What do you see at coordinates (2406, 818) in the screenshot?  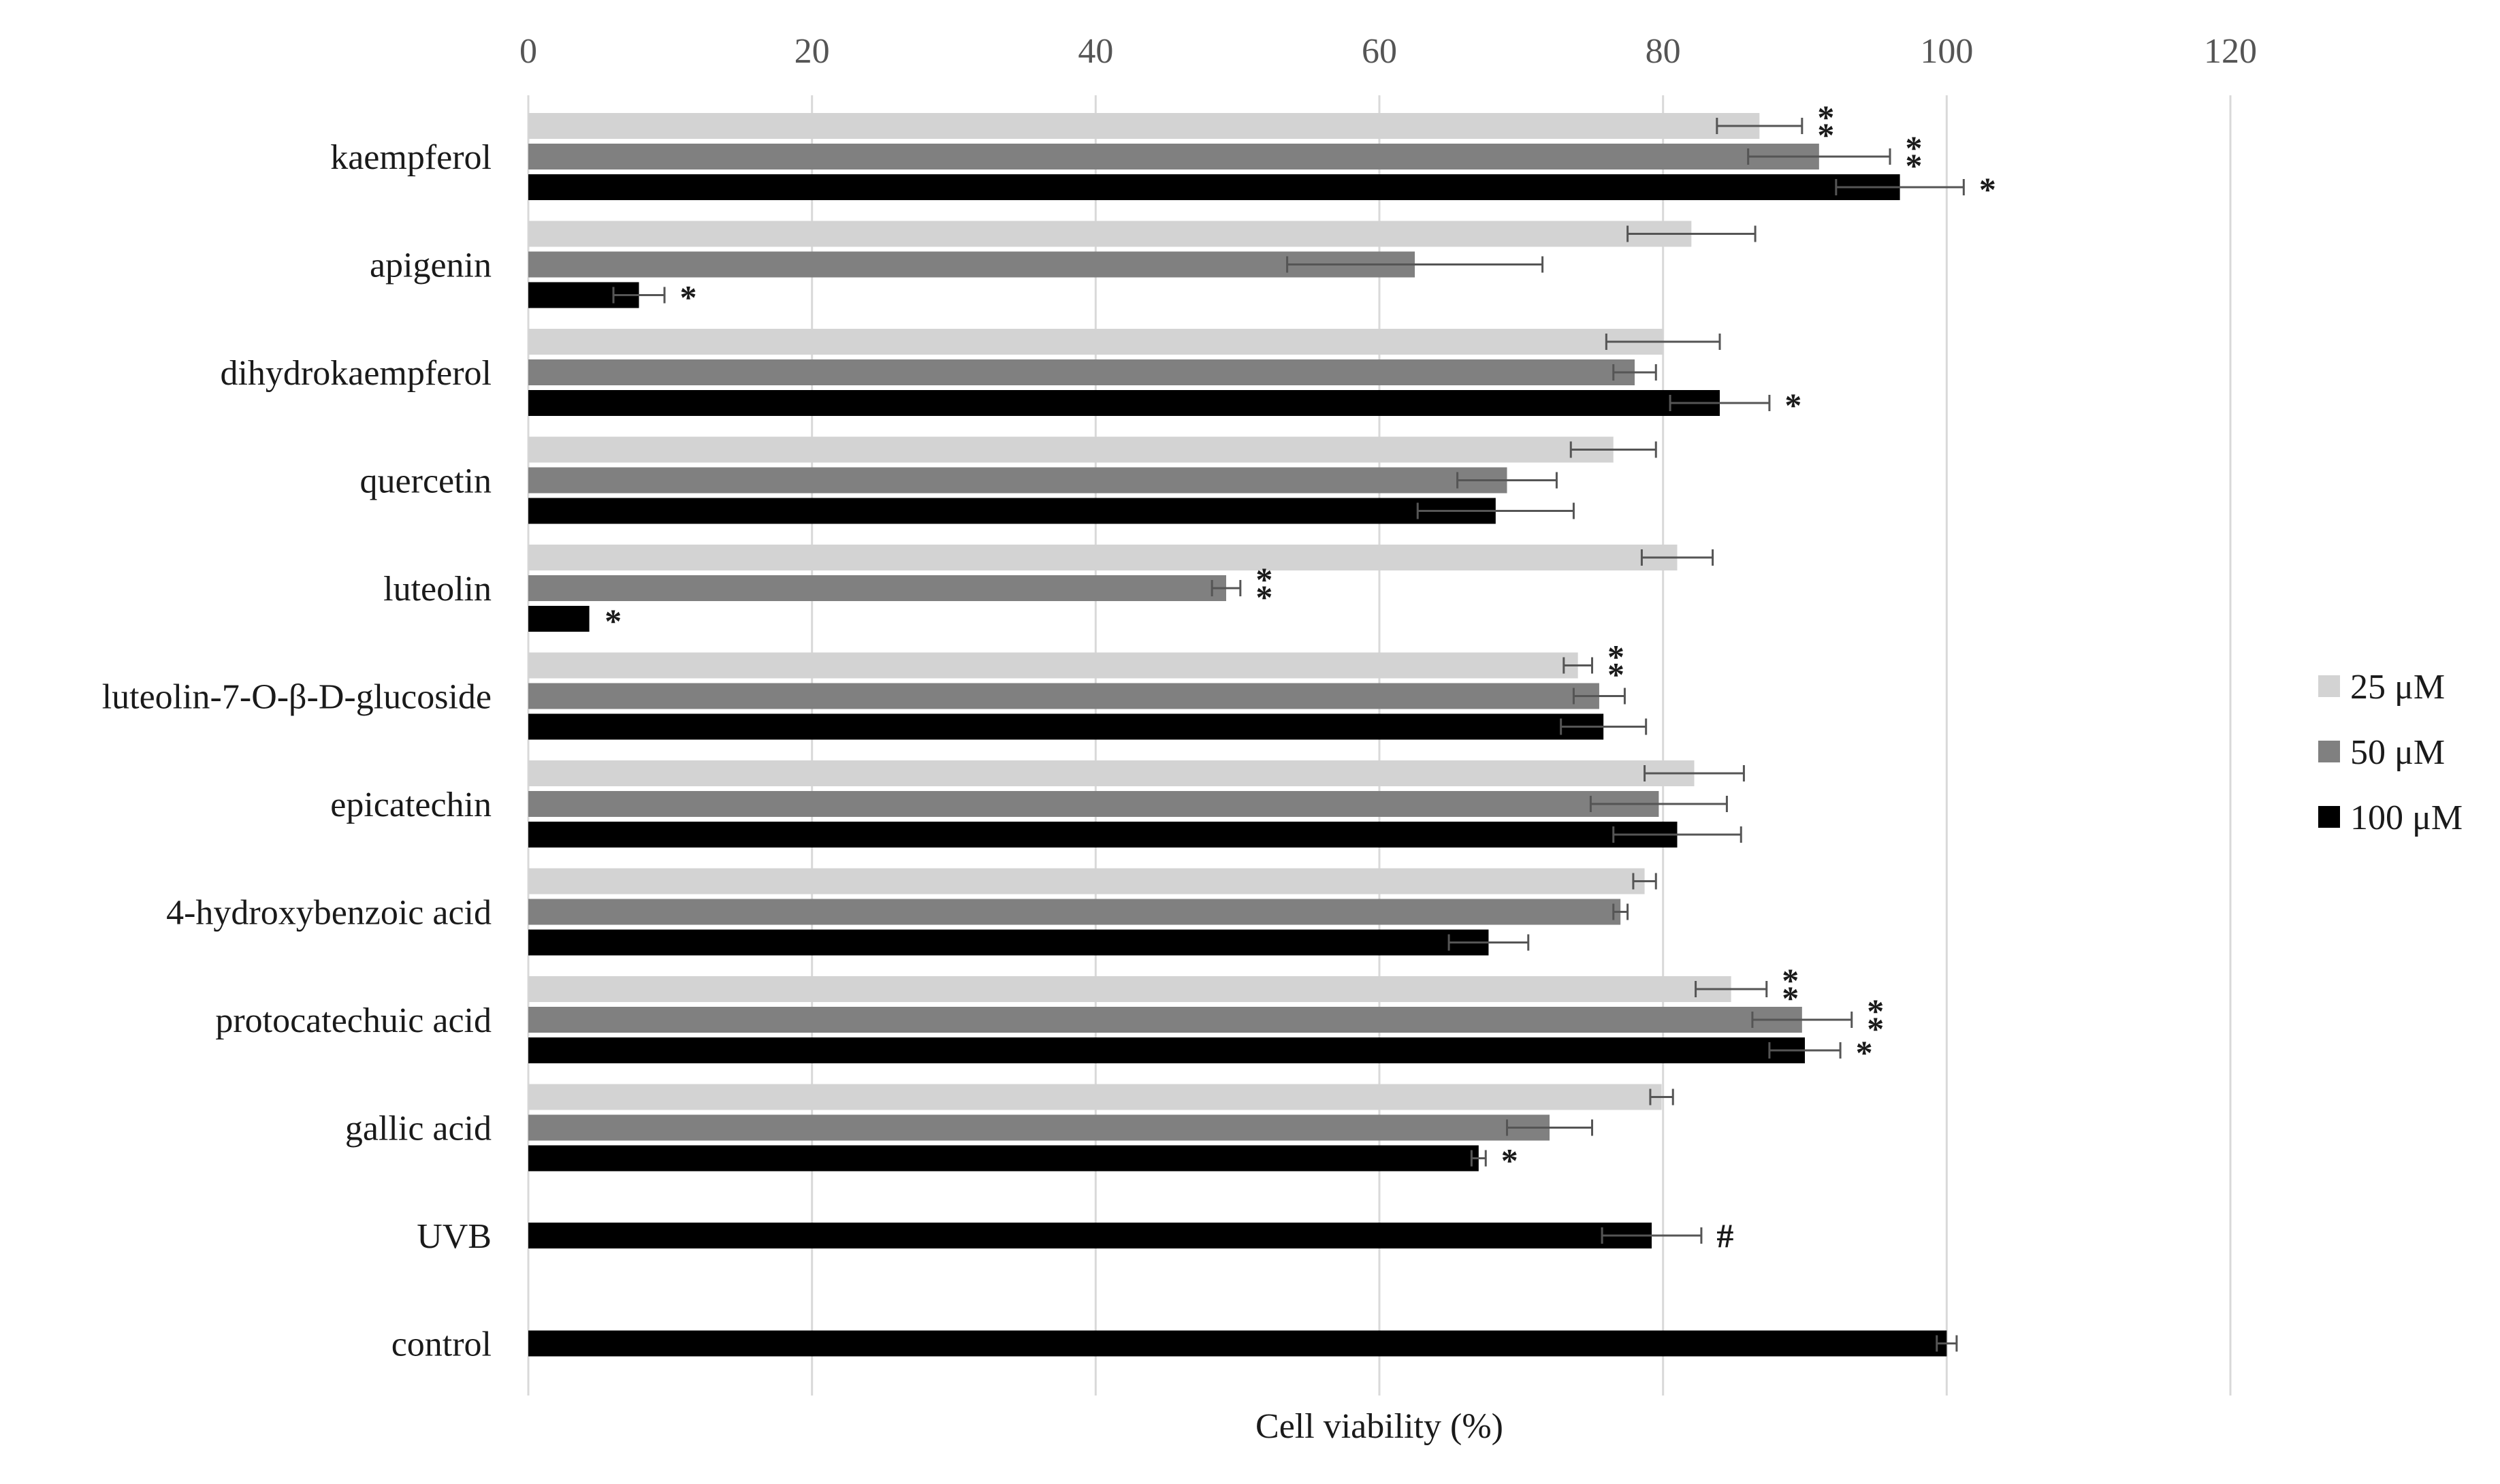 I see `legend-label: 100 μM` at bounding box center [2406, 818].